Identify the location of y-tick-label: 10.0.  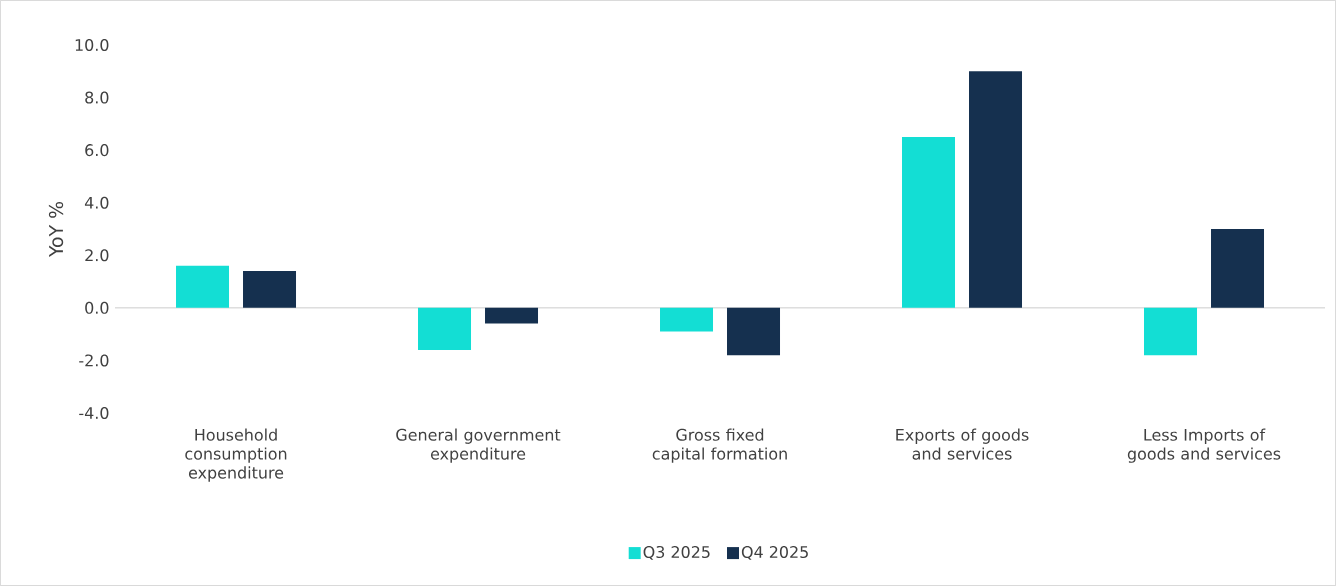
(92, 45).